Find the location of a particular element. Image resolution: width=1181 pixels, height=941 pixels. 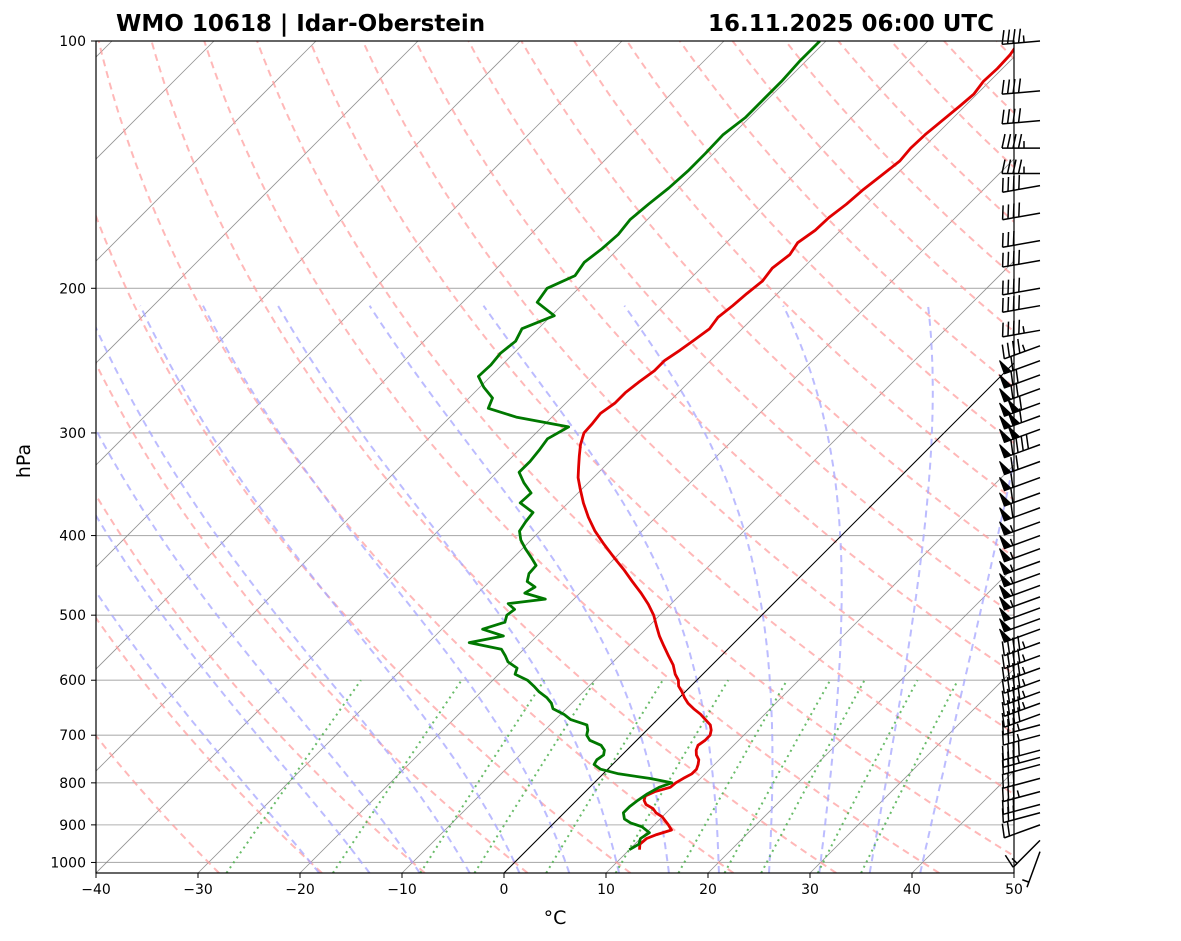

y-tick-label: 400 is located at coordinates (72, 537).